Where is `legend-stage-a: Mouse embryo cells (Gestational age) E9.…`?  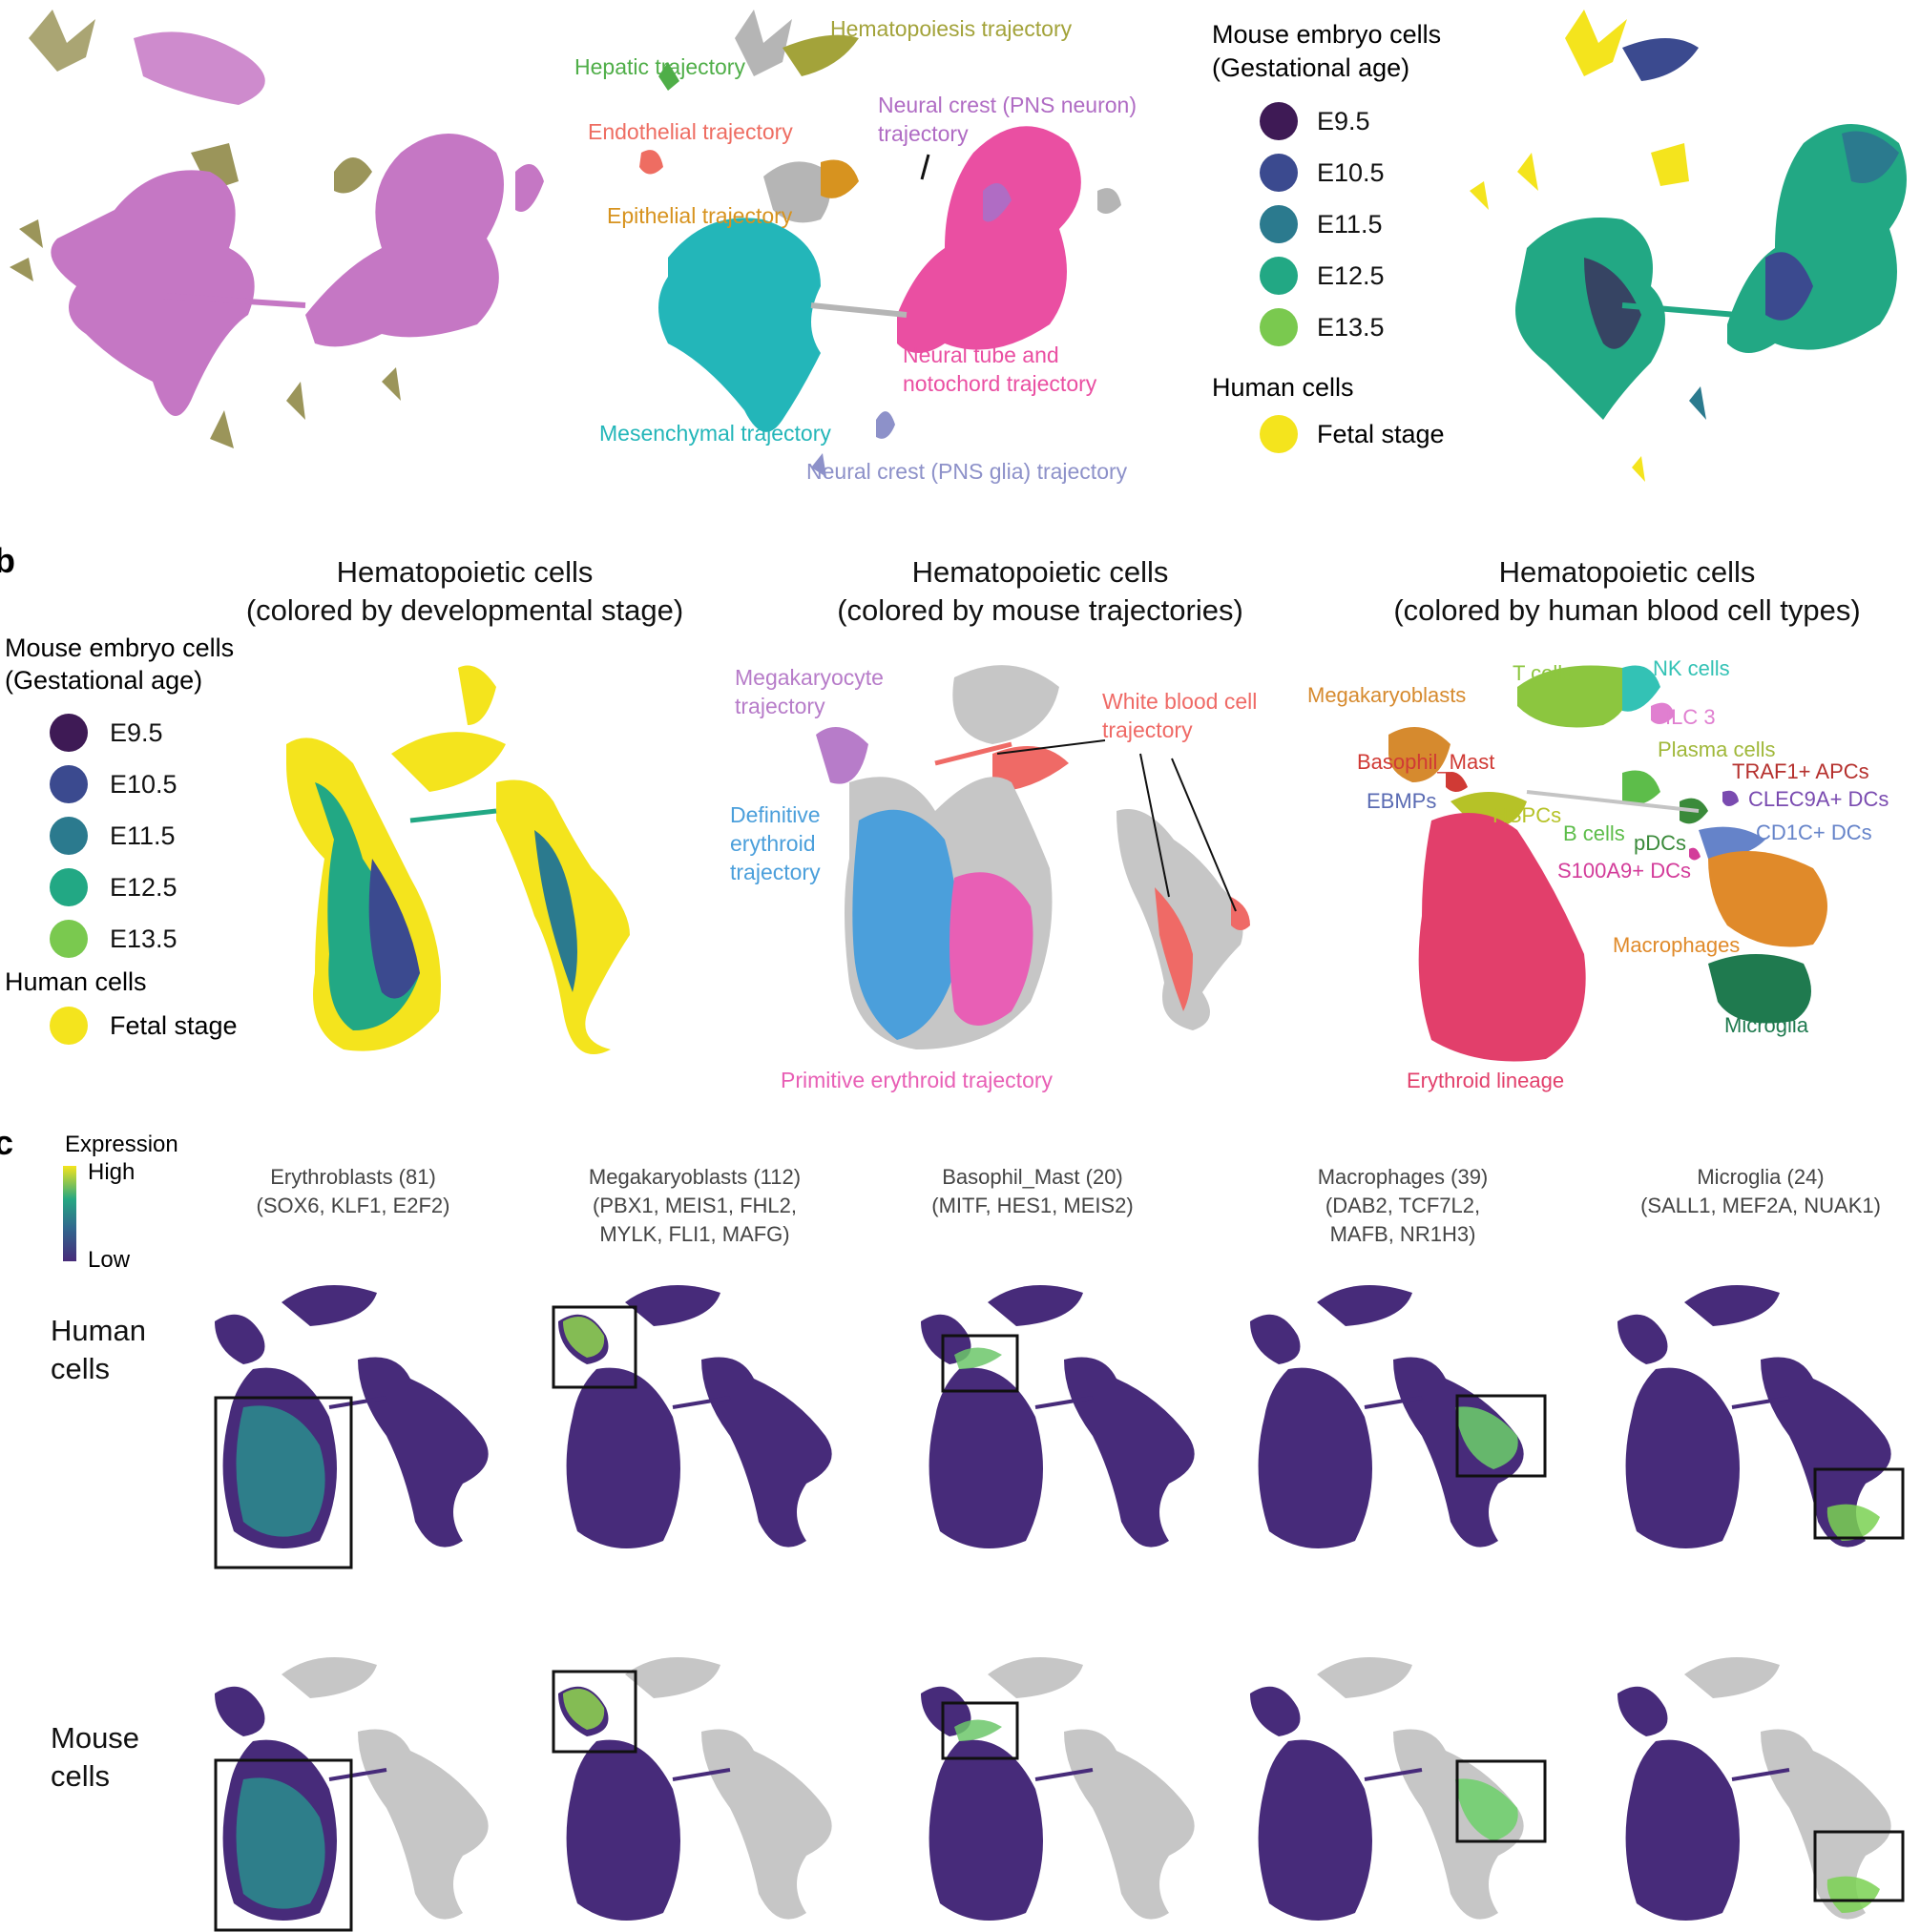
legend-stage-a: Mouse embryo cells (Gestational age) E9.… is located at coordinates (1328, 236).